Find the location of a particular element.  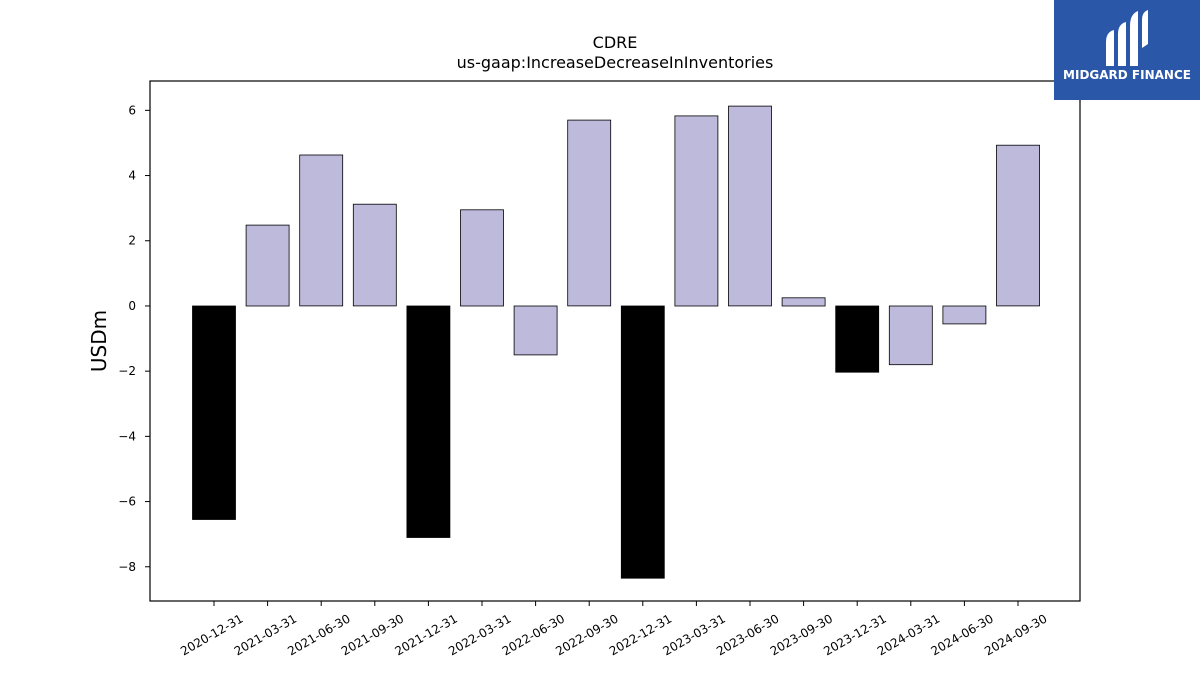

brand-name: MIDGARD FINANCE is located at coordinates (1127, 75).